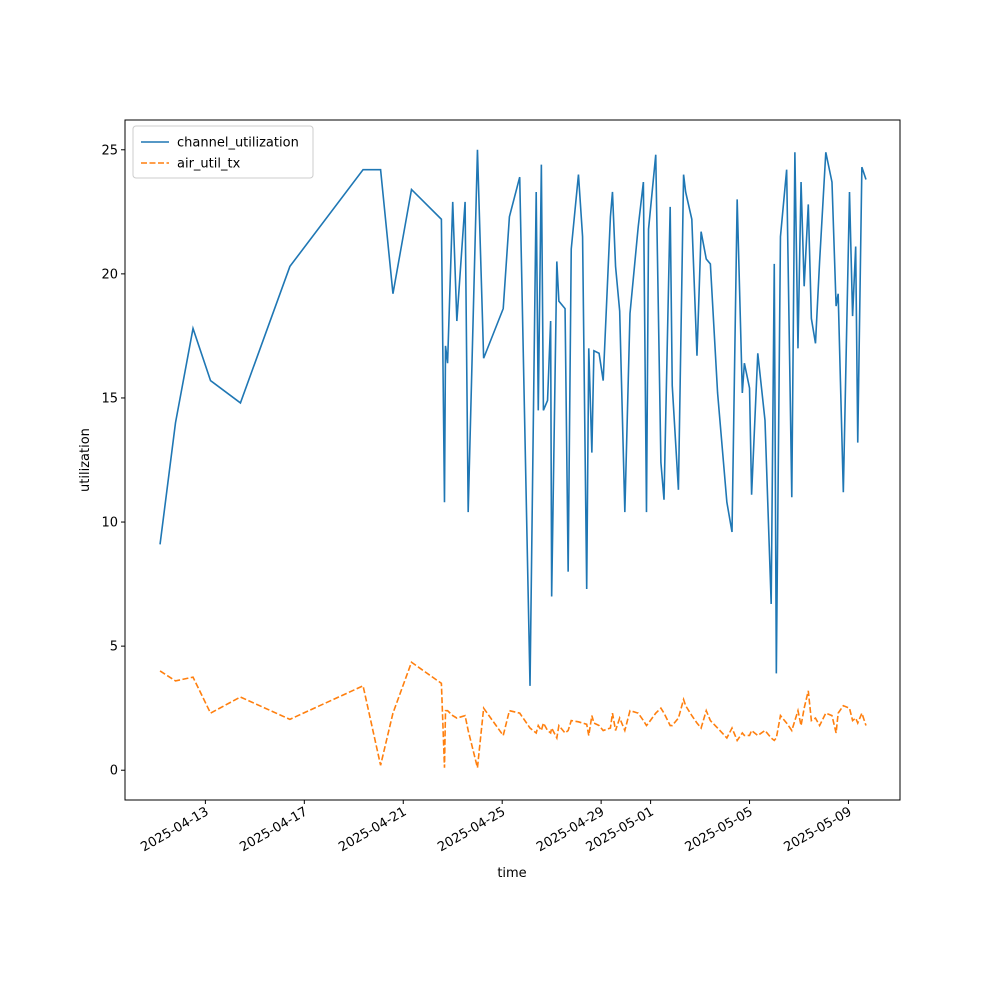 The image size is (1000, 1000). What do you see at coordinates (109, 398) in the screenshot?
I see `y-tick-label: 15` at bounding box center [109, 398].